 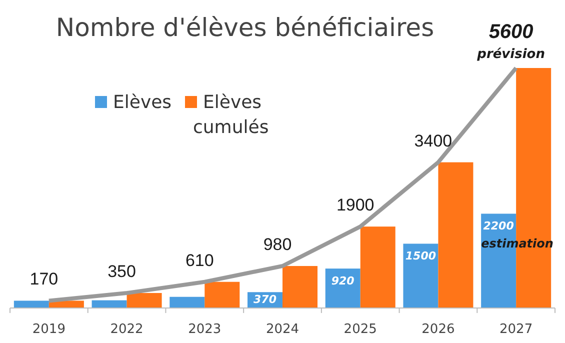 I want to click on data-label: 1900, so click(x=355, y=205).